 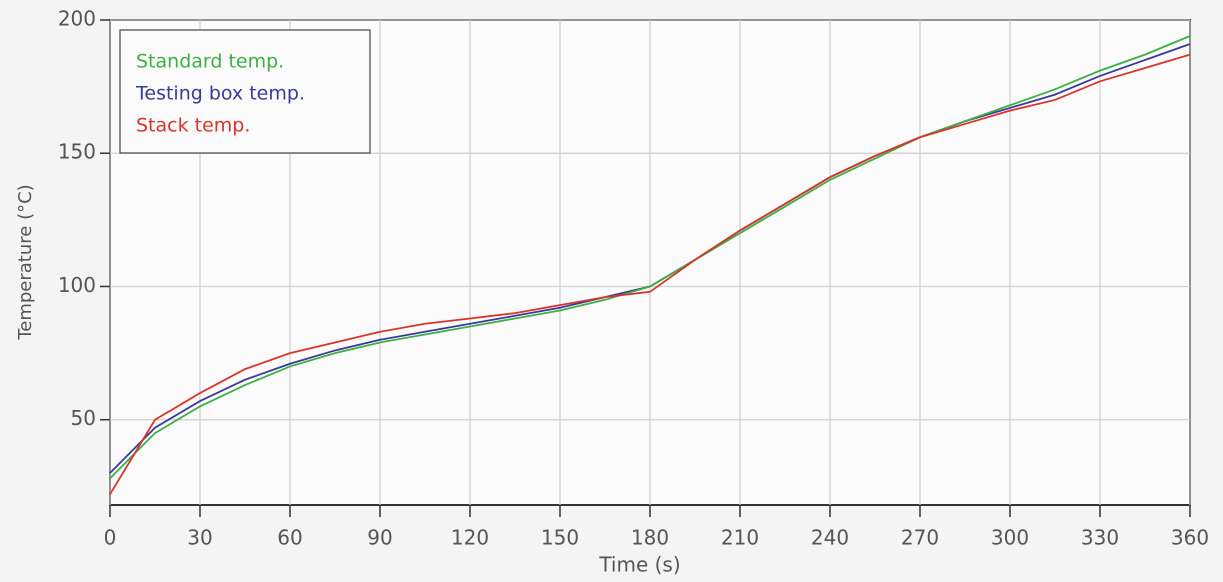 What do you see at coordinates (639, 565) in the screenshot?
I see `x-axis-label: Time (s)` at bounding box center [639, 565].